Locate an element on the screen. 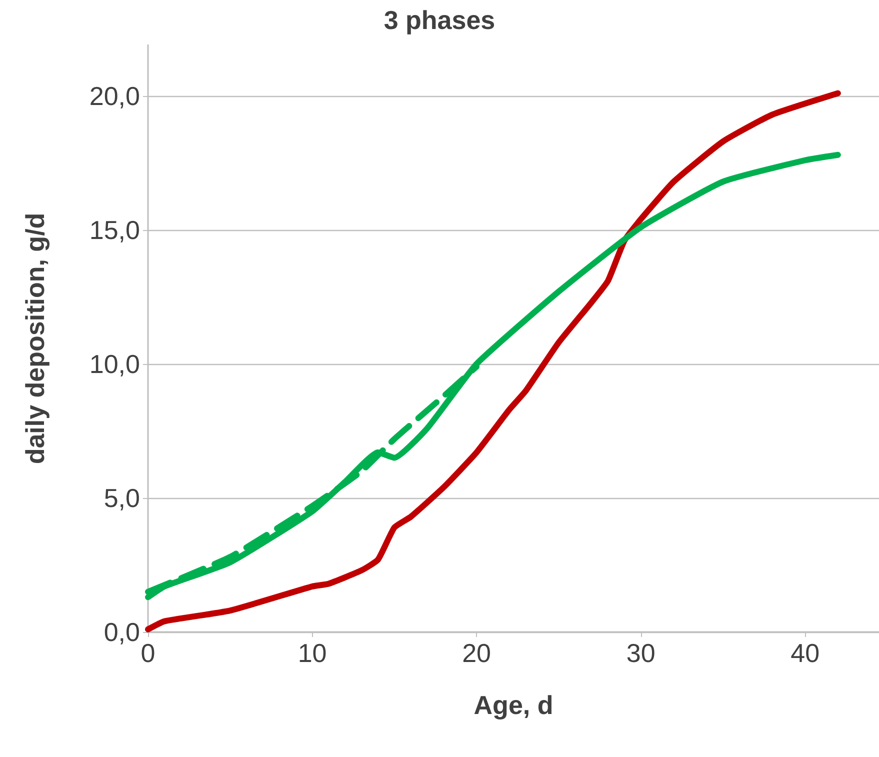  y-tick-label: 15,0 is located at coordinates (114, 229).